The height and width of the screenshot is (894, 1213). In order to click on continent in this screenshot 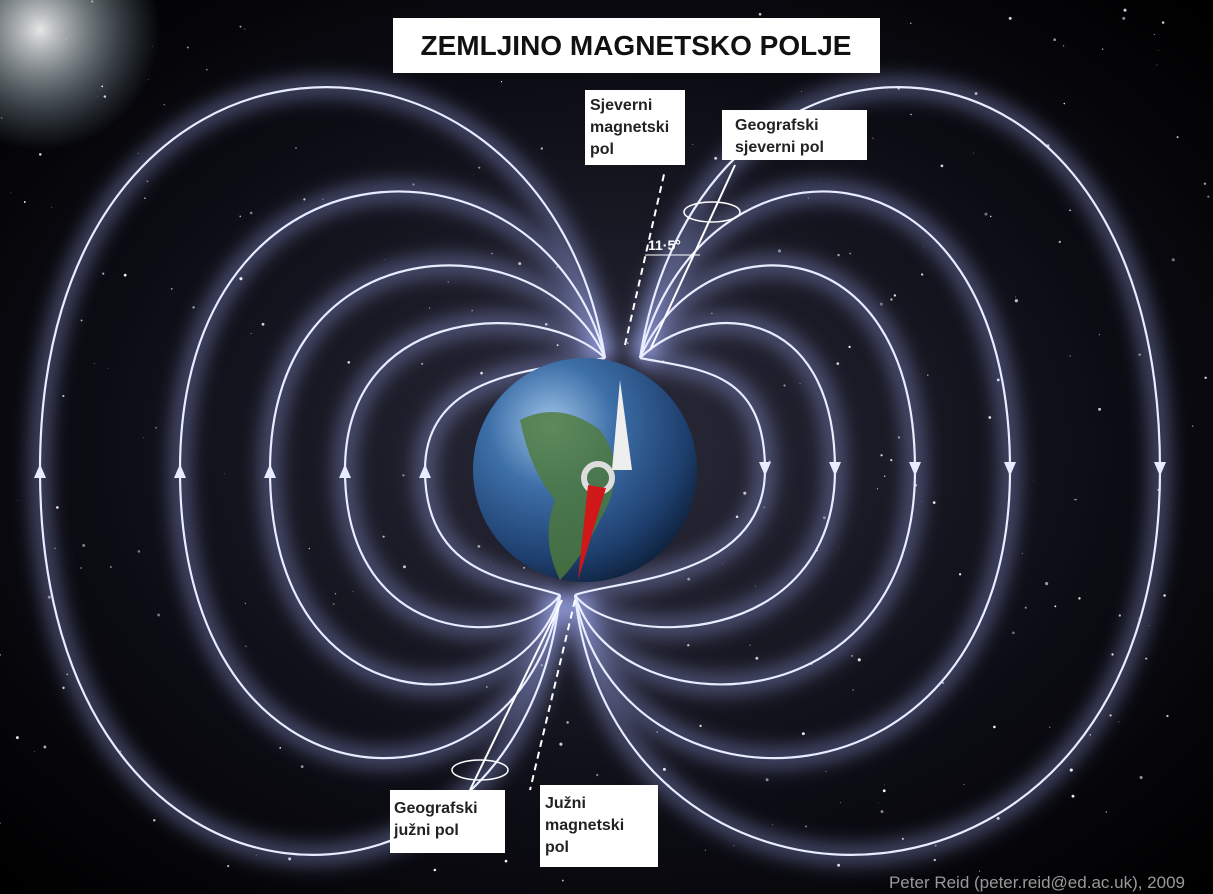, I will do `click(567, 496)`.